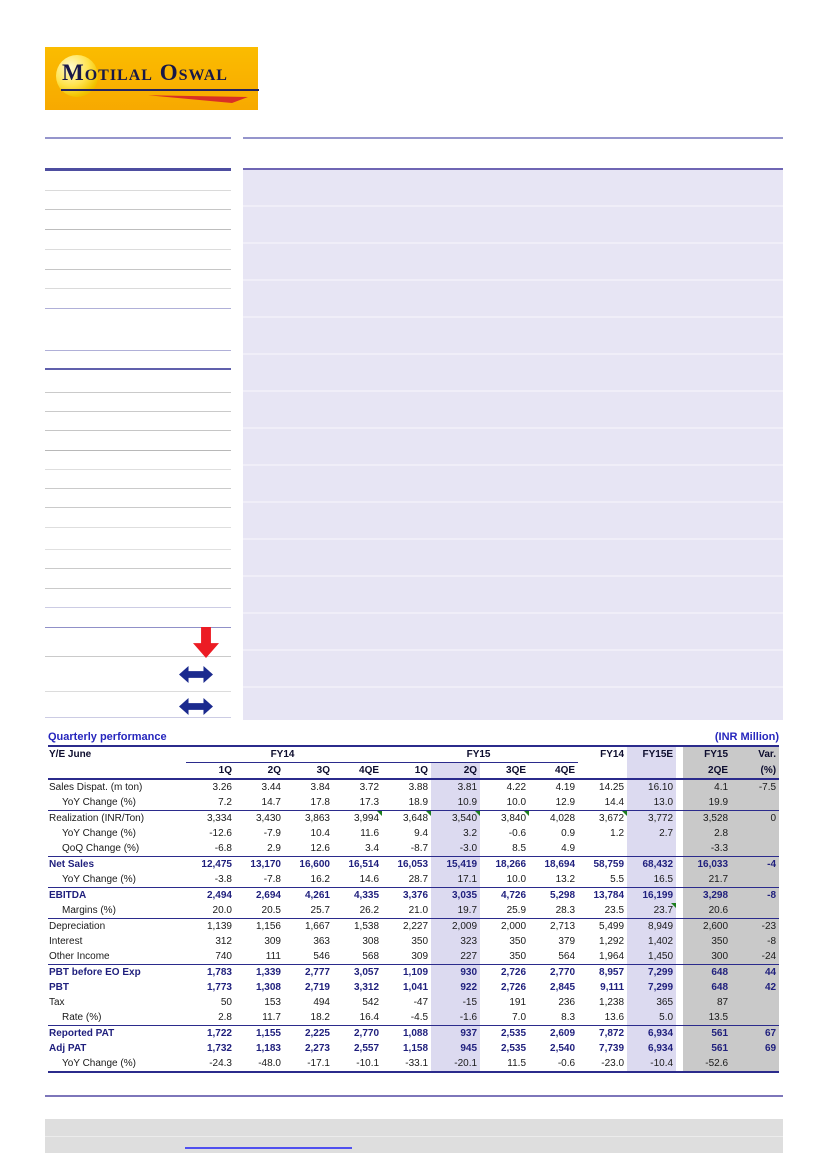 This screenshot has width=827, height=1169. Describe the element at coordinates (418, 879) in the screenshot. I see `value-cell: 28.7` at that location.